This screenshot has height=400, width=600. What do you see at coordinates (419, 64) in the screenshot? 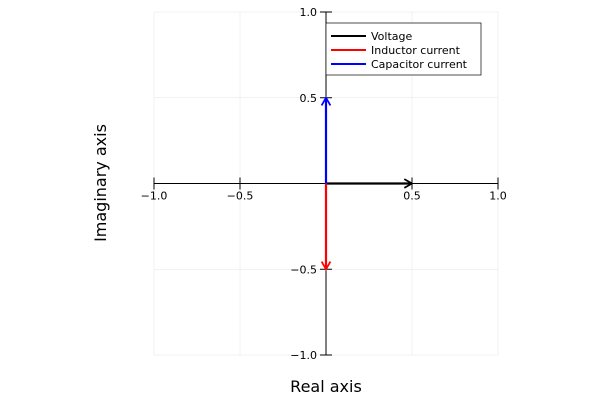
I see `legend-label: Capacitor current` at bounding box center [419, 64].